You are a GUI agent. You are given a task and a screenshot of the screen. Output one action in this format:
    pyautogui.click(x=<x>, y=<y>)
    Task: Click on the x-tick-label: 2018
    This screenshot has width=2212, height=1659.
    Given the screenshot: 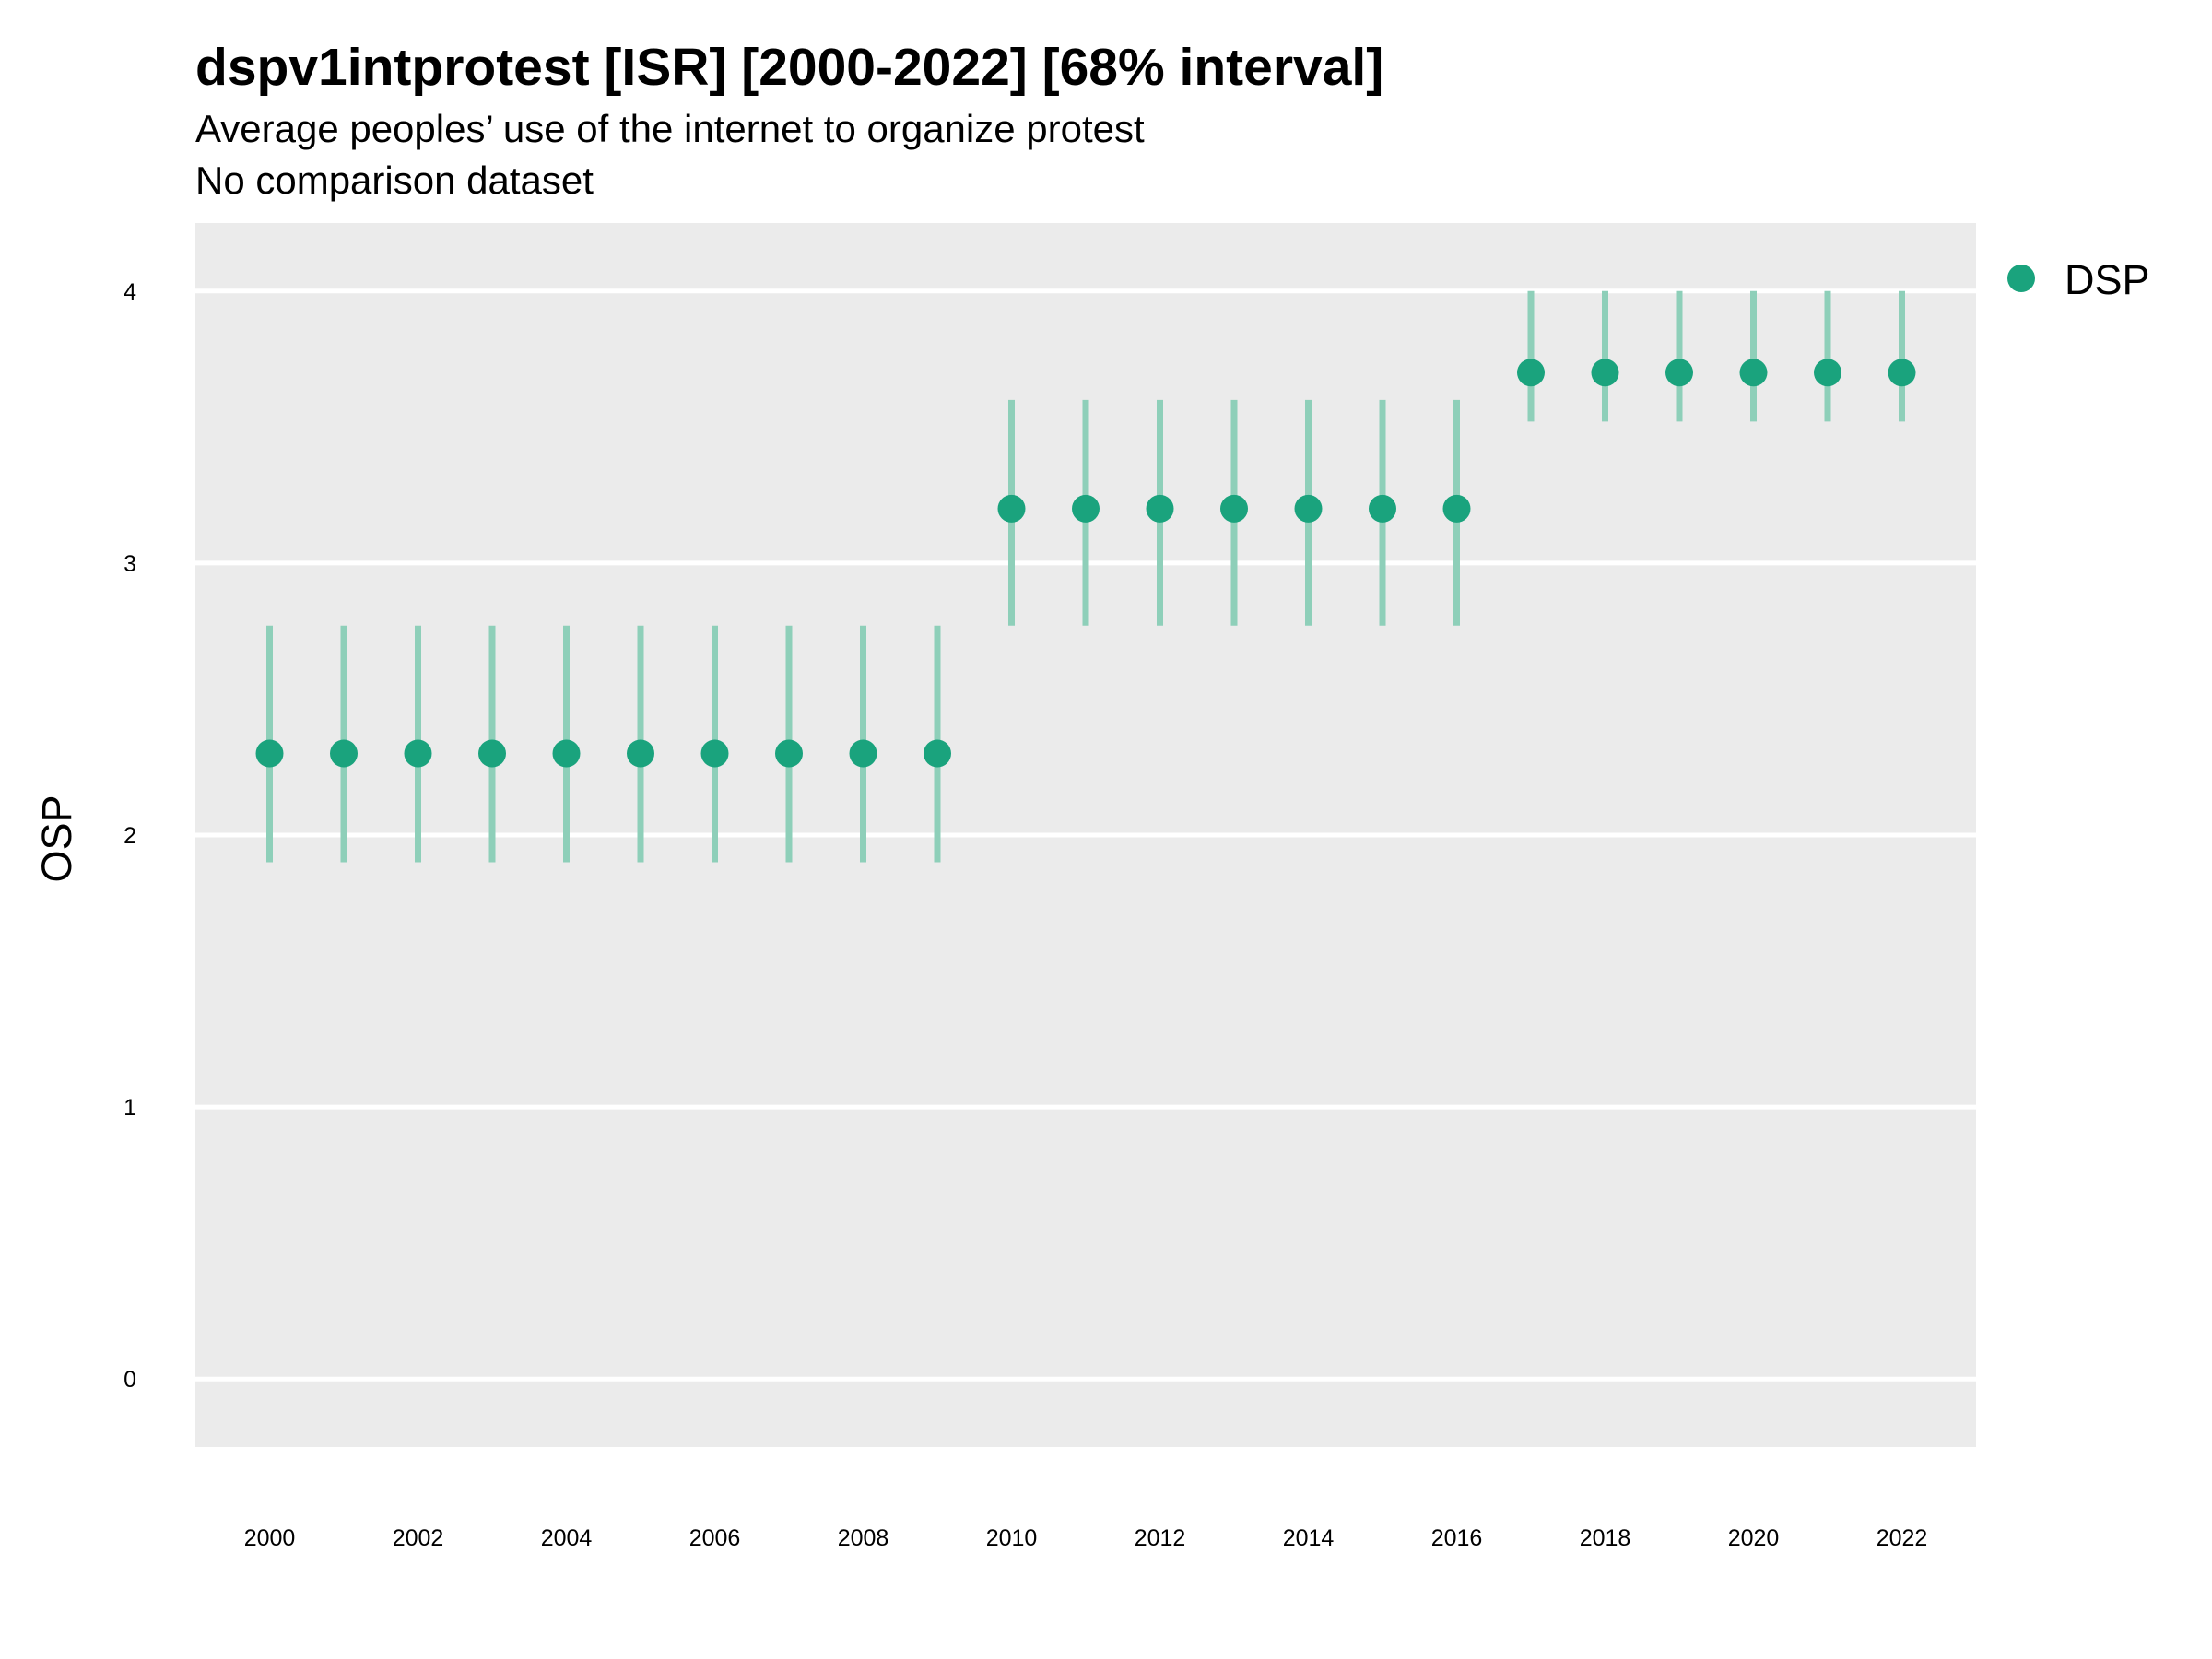 What is the action you would take?
    pyautogui.click(x=1605, y=1538)
    